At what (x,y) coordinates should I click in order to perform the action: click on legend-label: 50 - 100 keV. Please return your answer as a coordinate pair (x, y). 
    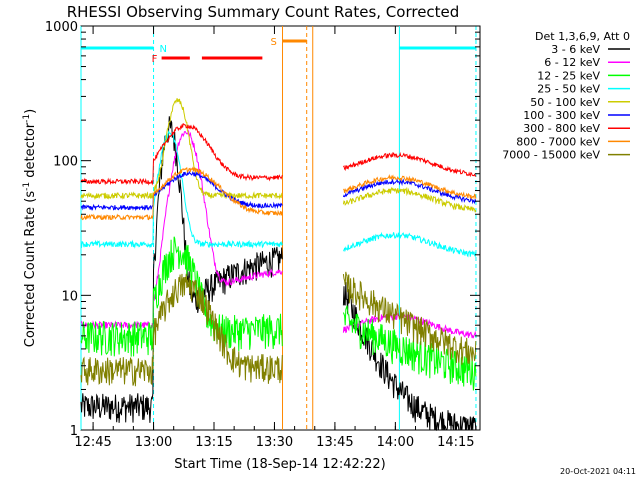
    Looking at the image, I should click on (565, 102).